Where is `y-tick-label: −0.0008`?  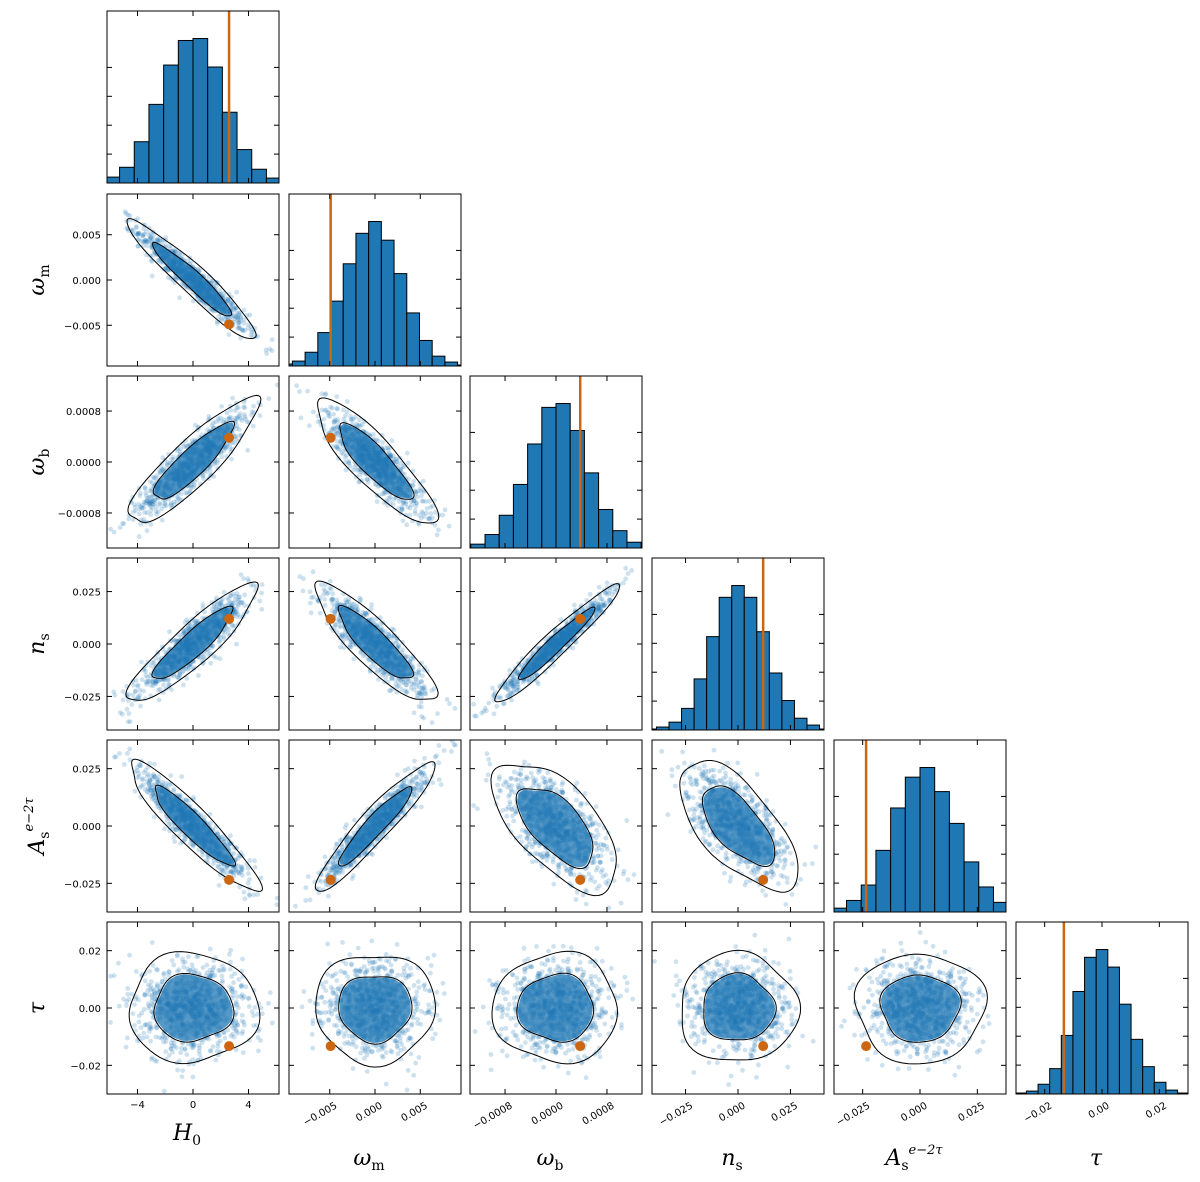
y-tick-label: −0.0008 is located at coordinates (79, 514).